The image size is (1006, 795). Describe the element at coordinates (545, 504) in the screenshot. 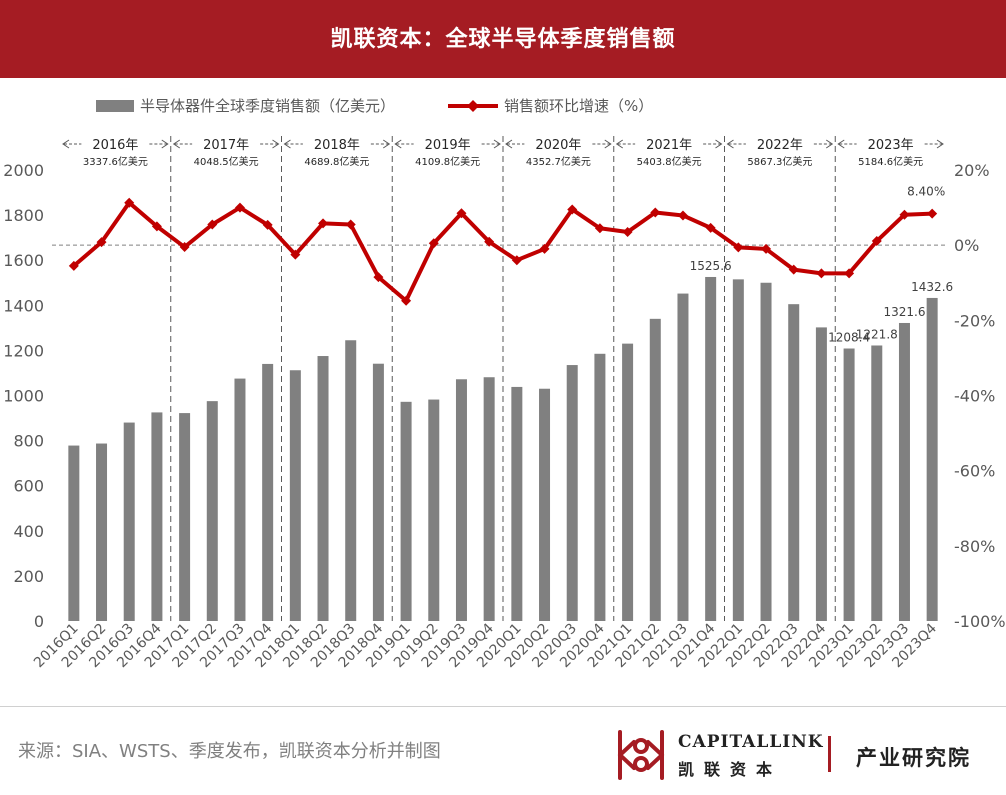

I see `bar-2020Q2` at that location.